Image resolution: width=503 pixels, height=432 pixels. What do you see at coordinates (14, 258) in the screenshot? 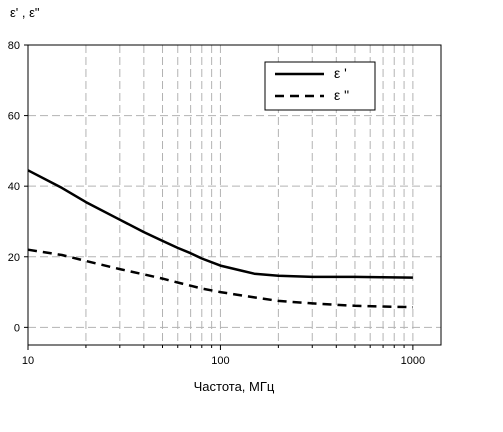
I see `y-tick-label: 20` at bounding box center [14, 258].